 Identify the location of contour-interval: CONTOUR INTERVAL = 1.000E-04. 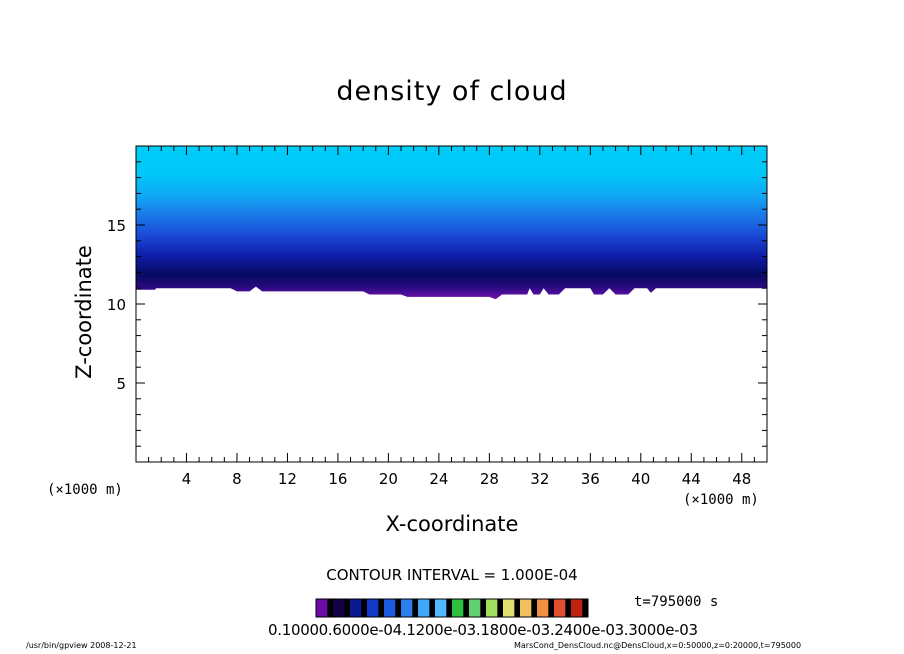
(452, 575).